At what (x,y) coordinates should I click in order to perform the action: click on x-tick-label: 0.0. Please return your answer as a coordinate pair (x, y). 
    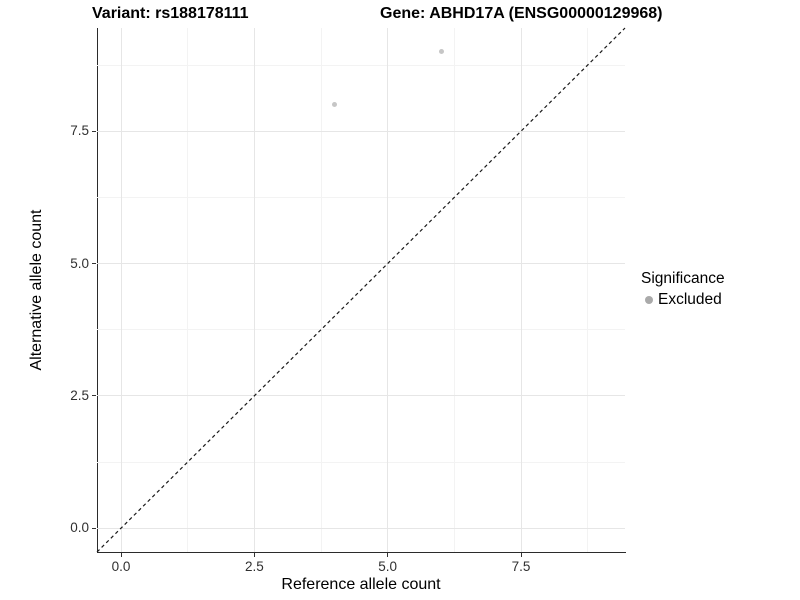
    Looking at the image, I should click on (121, 566).